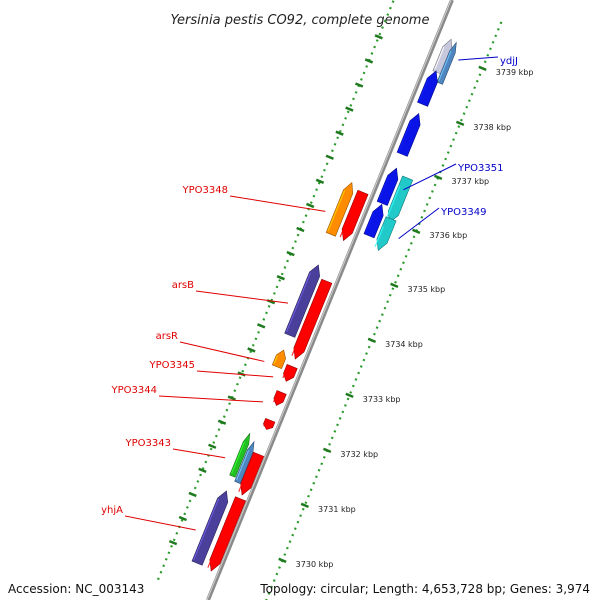  What do you see at coordinates (183, 285) in the screenshot?
I see `gene-label-arsb: arsB` at bounding box center [183, 285].